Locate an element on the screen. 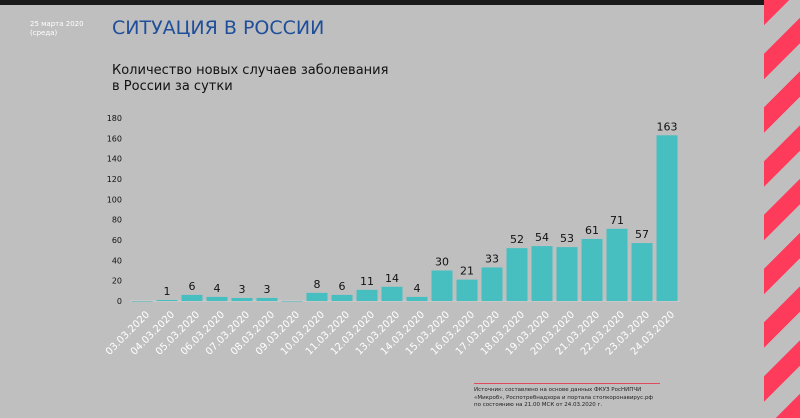 The width and height of the screenshot is (800, 418). page-title: СИТУАЦИЯ В РОССИИ is located at coordinates (218, 28).